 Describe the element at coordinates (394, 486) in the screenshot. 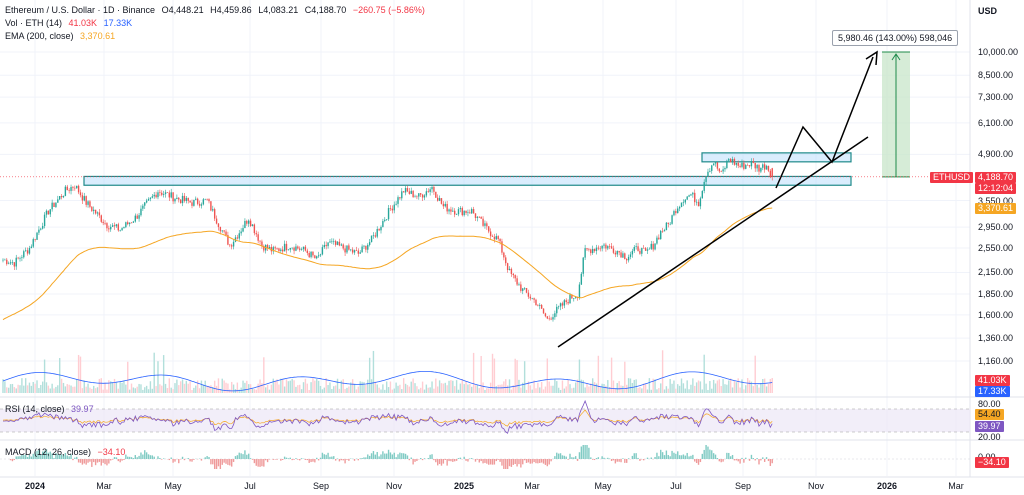

I see `x-tick-label: Nov` at that location.